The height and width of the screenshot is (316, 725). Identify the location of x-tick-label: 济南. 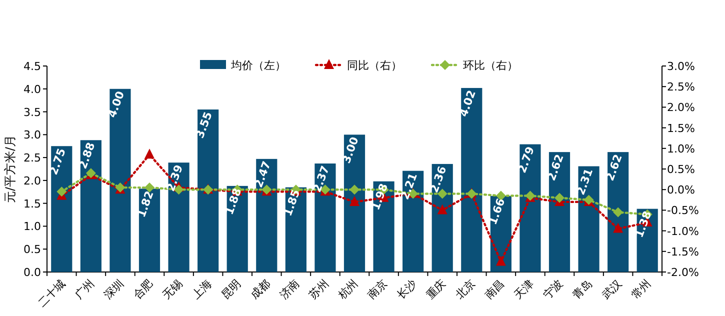
(289, 289).